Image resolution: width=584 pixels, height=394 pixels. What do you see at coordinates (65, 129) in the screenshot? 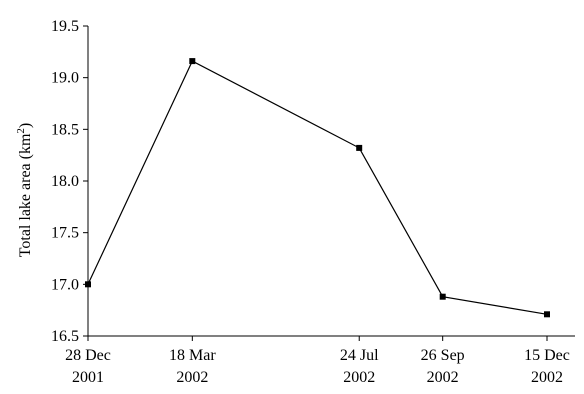
I see `y-tick-label: 18.5` at bounding box center [65, 129].